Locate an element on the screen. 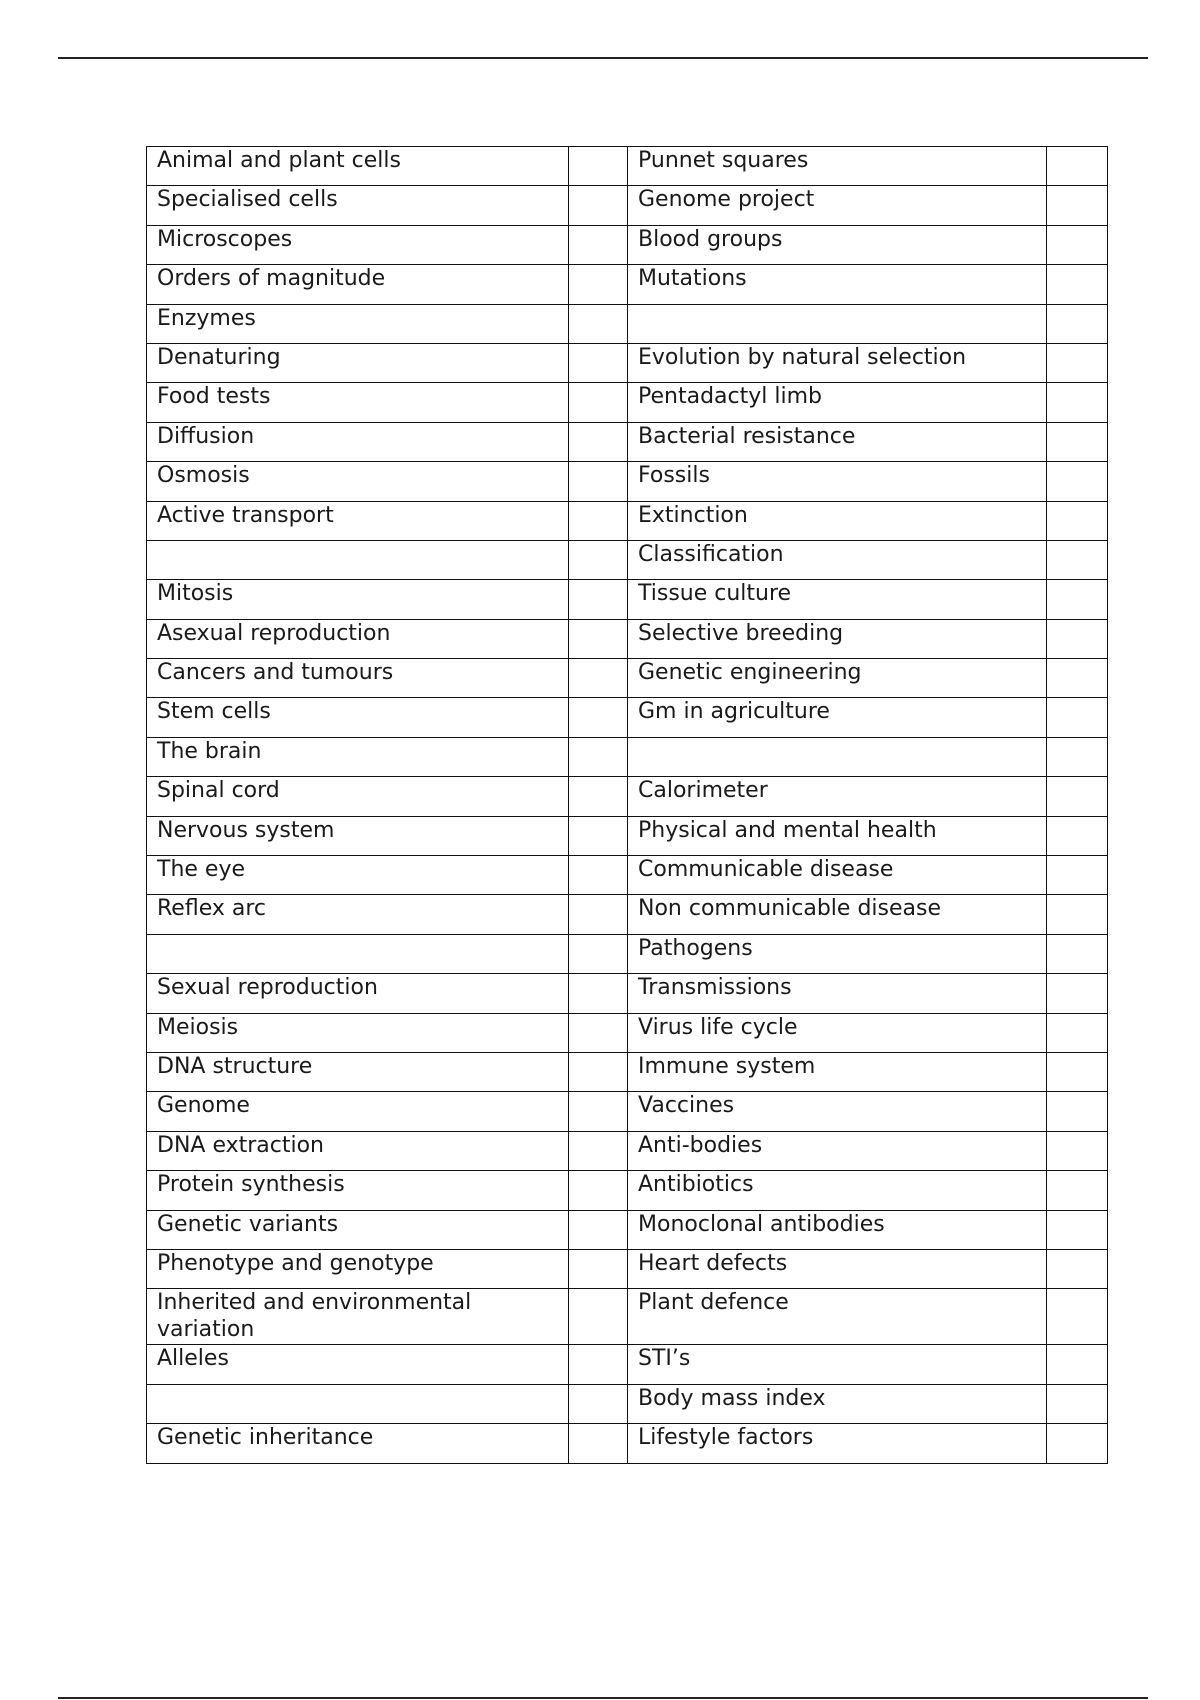 This screenshot has height=1700, width=1200. topic-cell: Heart defects is located at coordinates (837, 1269).